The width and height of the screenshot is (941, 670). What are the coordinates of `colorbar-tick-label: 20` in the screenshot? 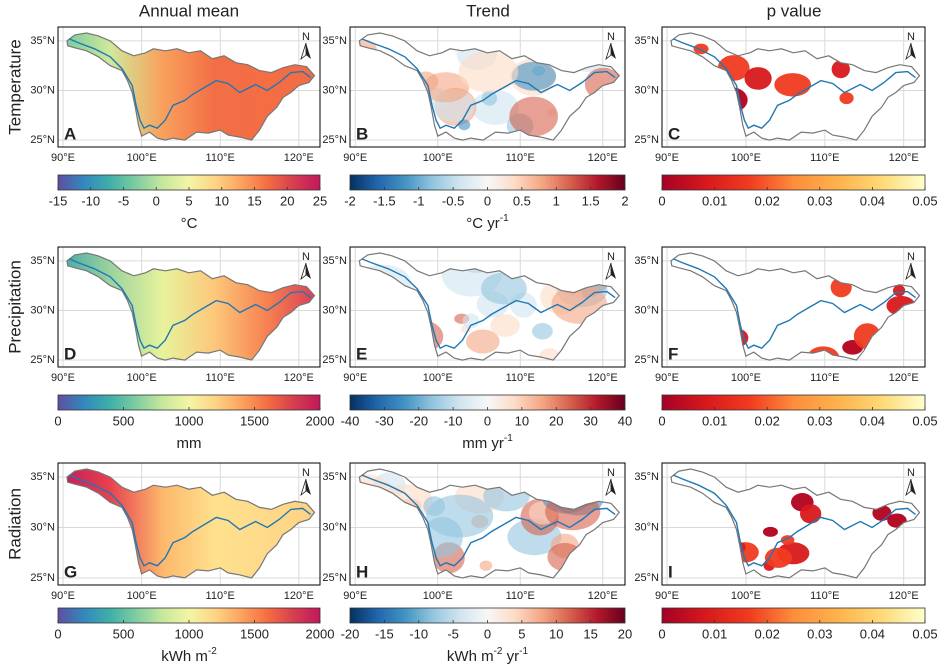 It's located at (625, 633).